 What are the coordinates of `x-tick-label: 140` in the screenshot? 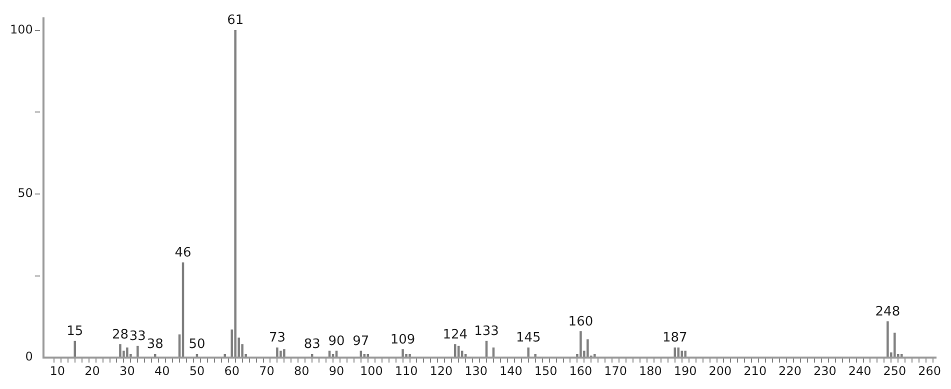 It's located at (510, 371).